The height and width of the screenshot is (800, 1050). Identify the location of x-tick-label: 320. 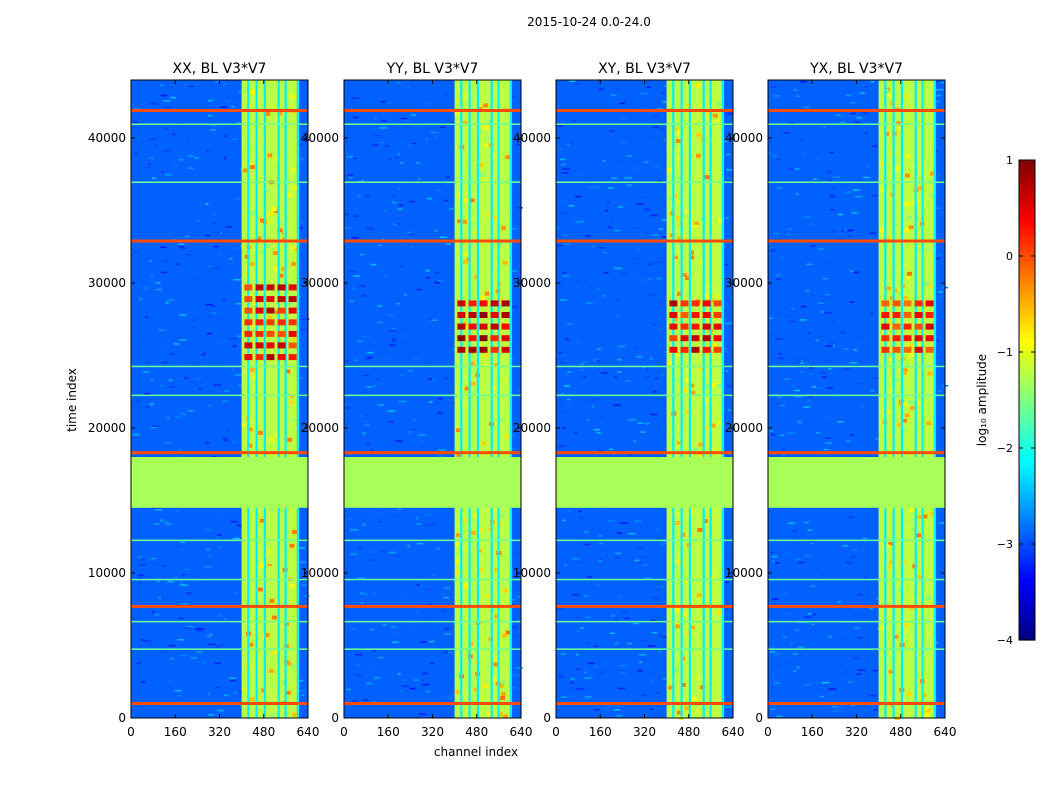
(219, 732).